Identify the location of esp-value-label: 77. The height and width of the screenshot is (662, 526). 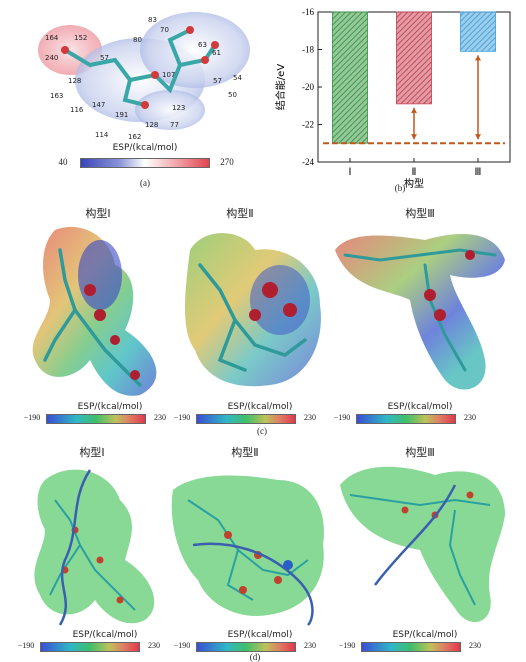
(174, 125).